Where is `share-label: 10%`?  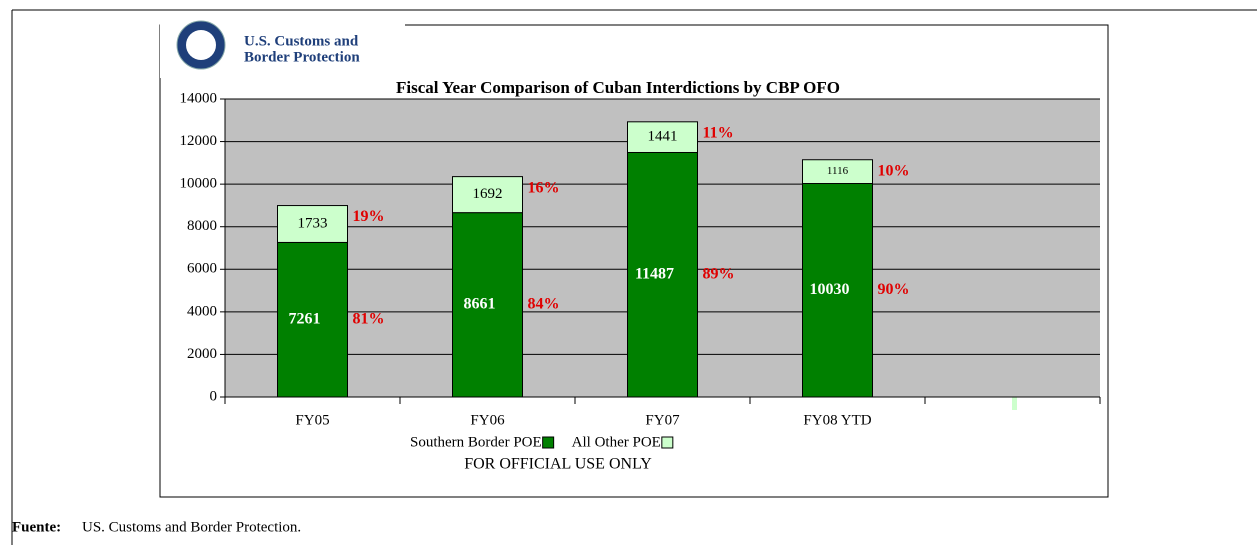
share-label: 10% is located at coordinates (894, 170).